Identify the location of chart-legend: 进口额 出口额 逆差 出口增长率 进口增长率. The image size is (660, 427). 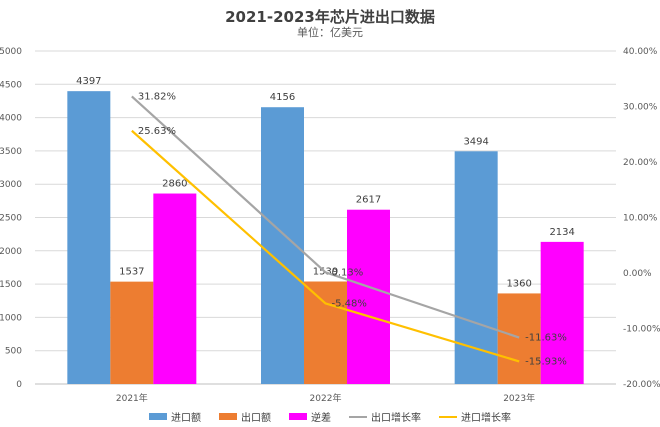
(330, 416).